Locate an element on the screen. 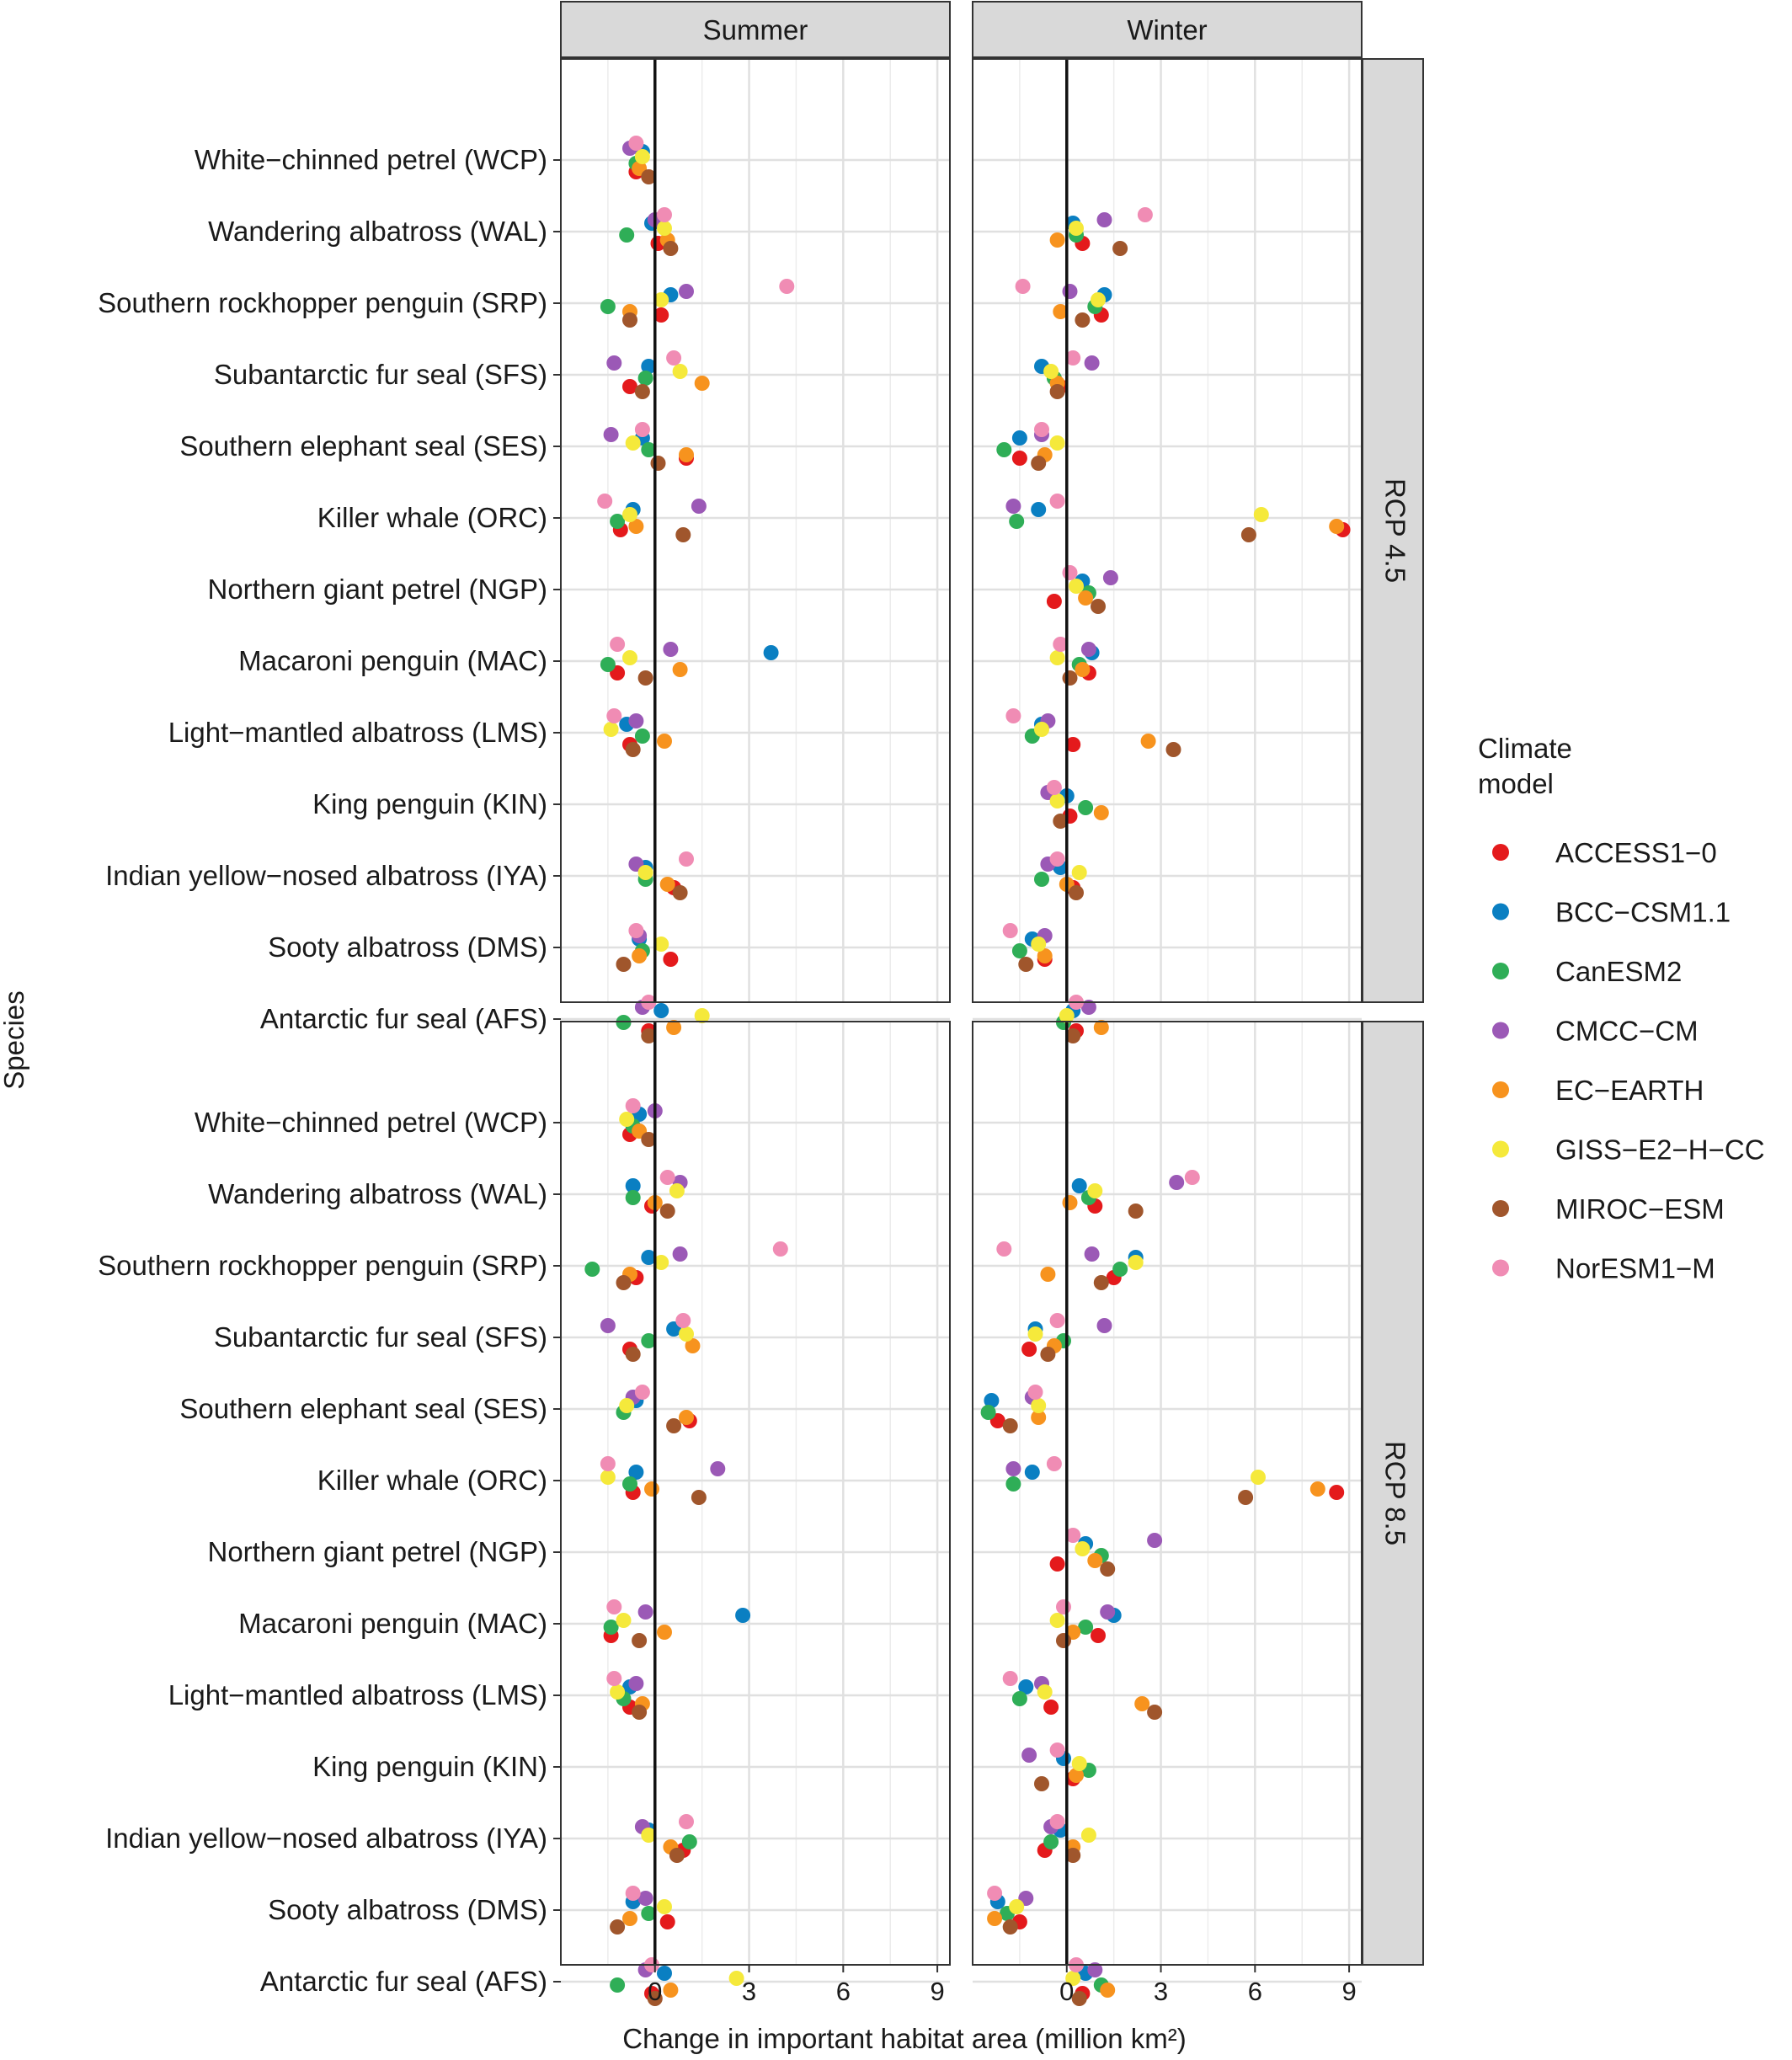 This screenshot has height=2060, width=1792. strip-summer is located at coordinates (755, 29).